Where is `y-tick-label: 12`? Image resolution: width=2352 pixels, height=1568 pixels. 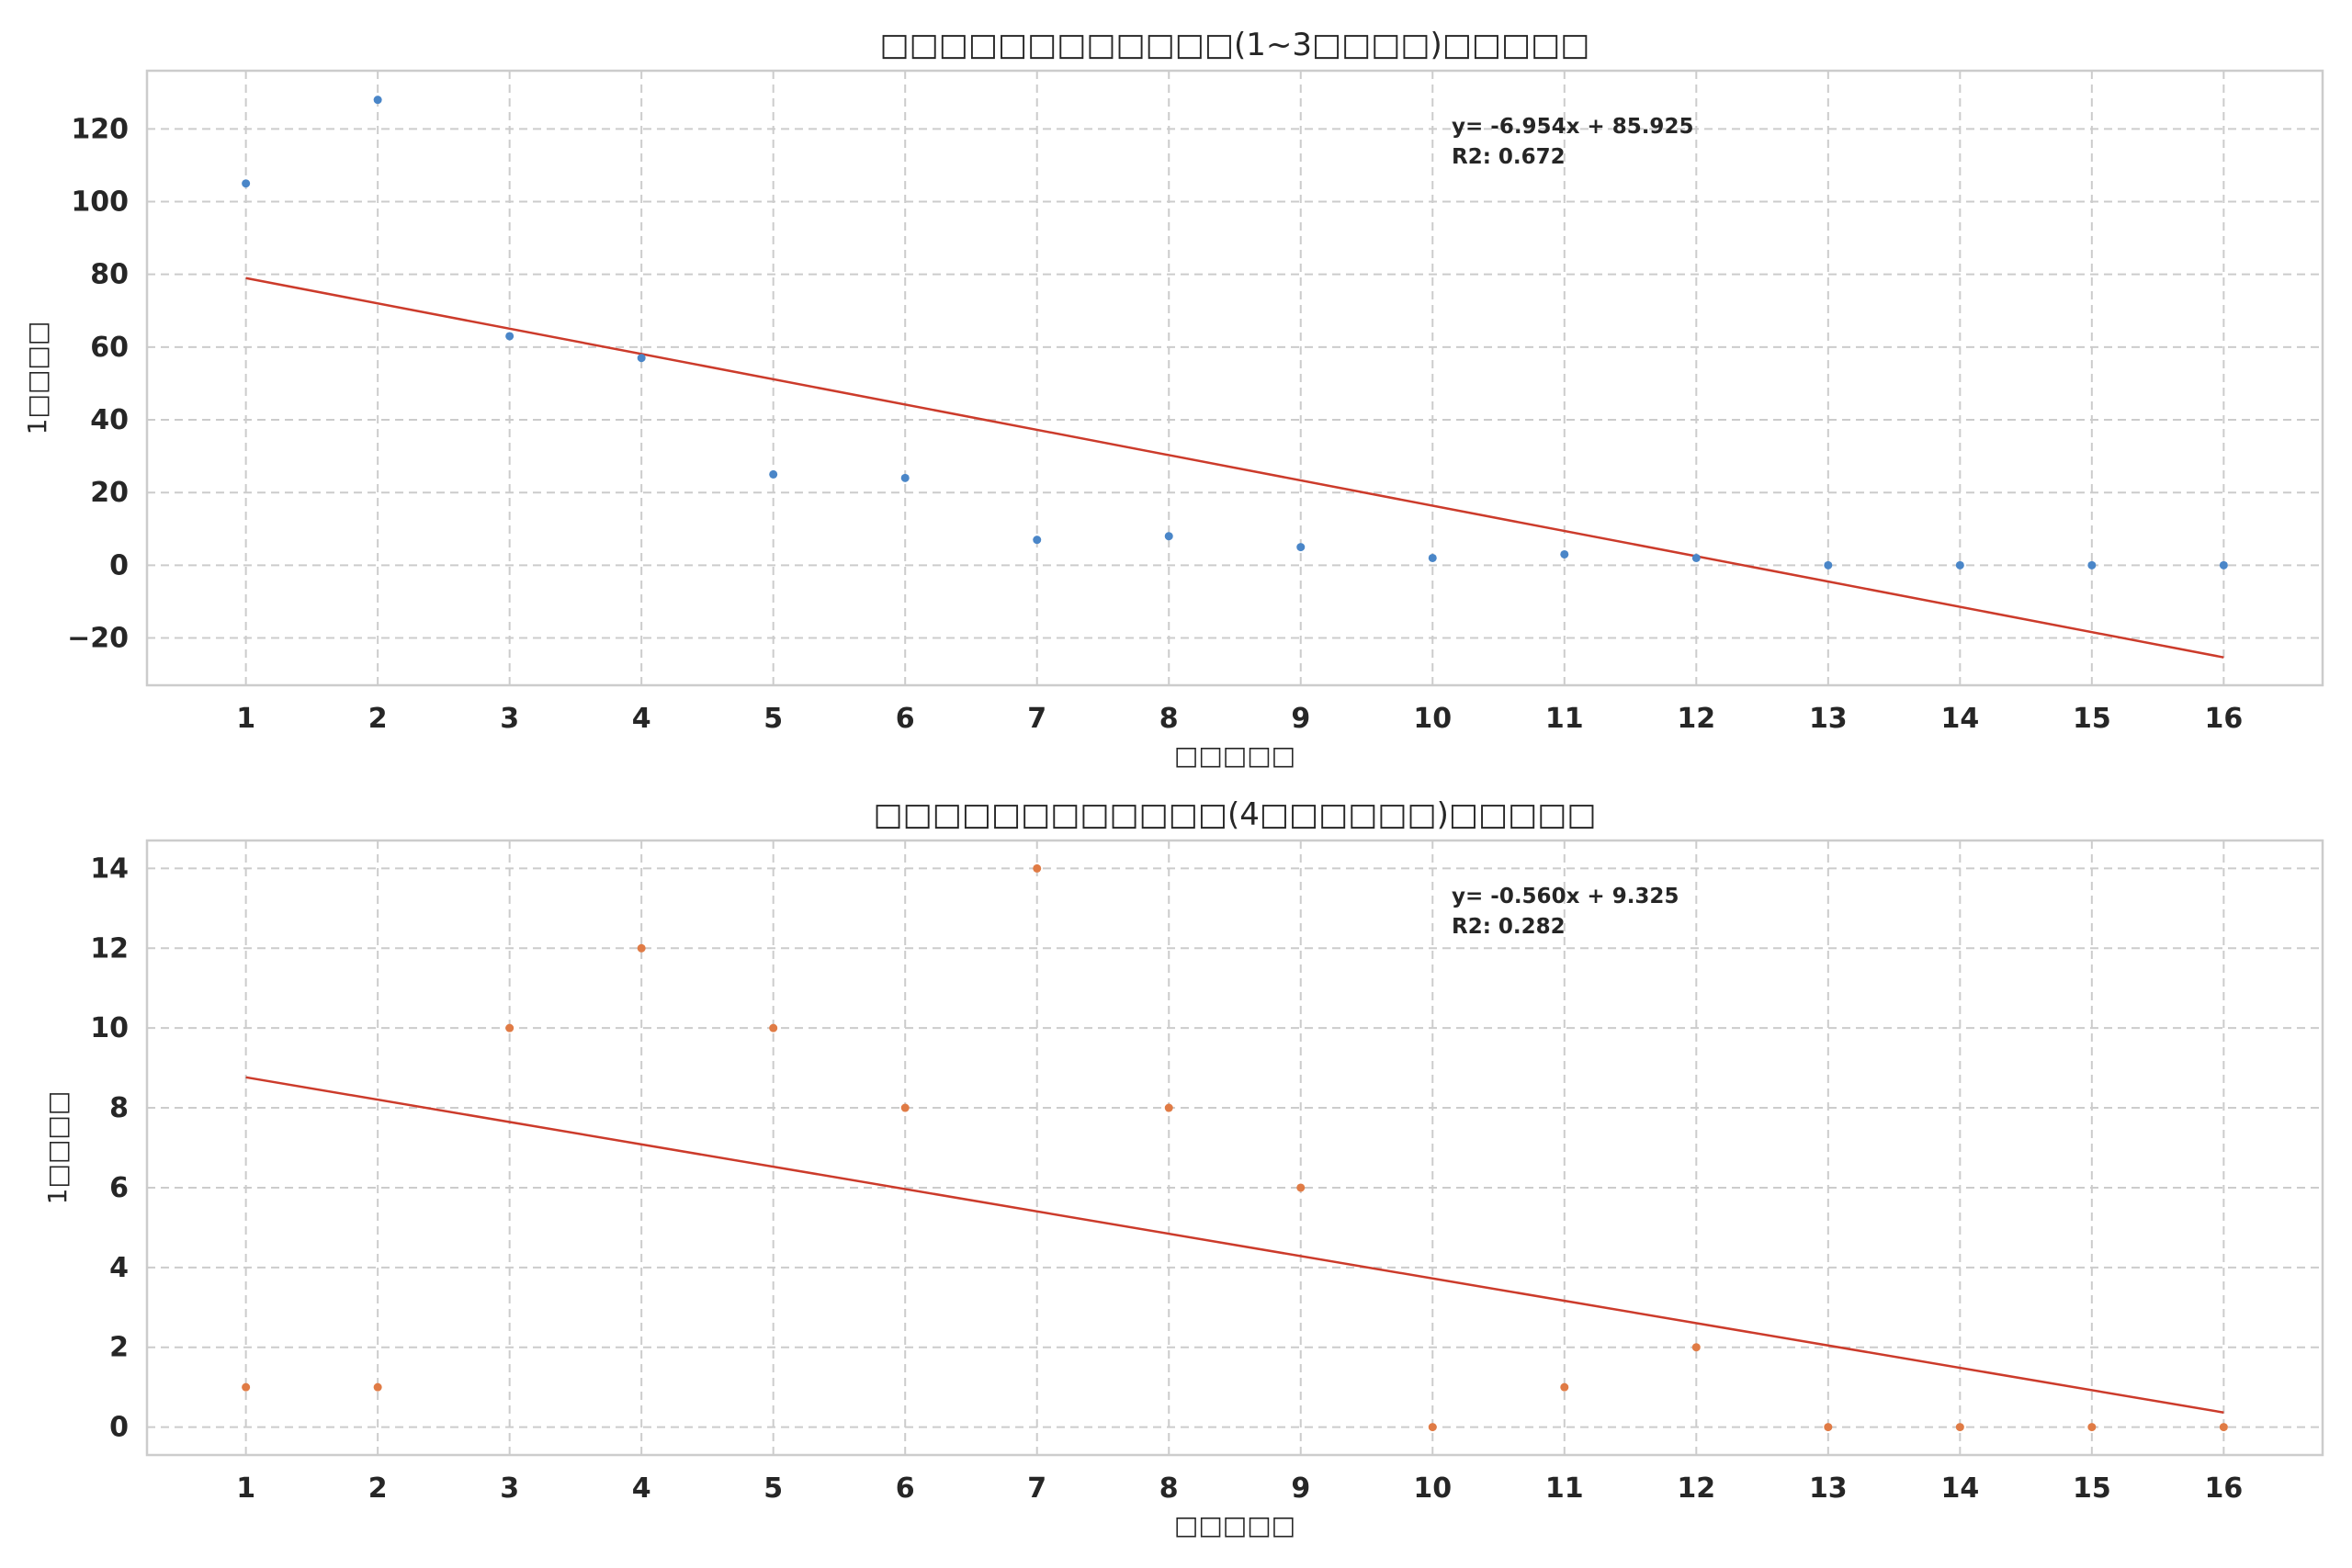
y-tick-label: 12 is located at coordinates (110, 948).